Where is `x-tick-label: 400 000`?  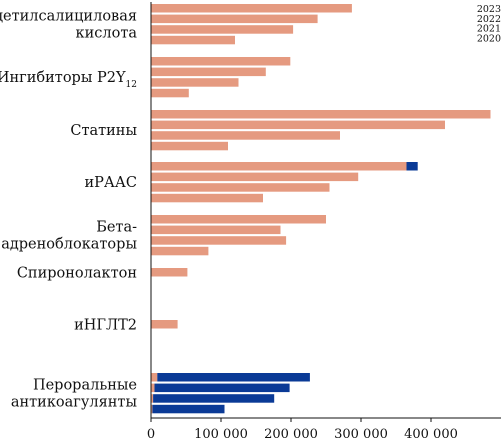 x-tick-label: 400 000 is located at coordinates (431, 434).